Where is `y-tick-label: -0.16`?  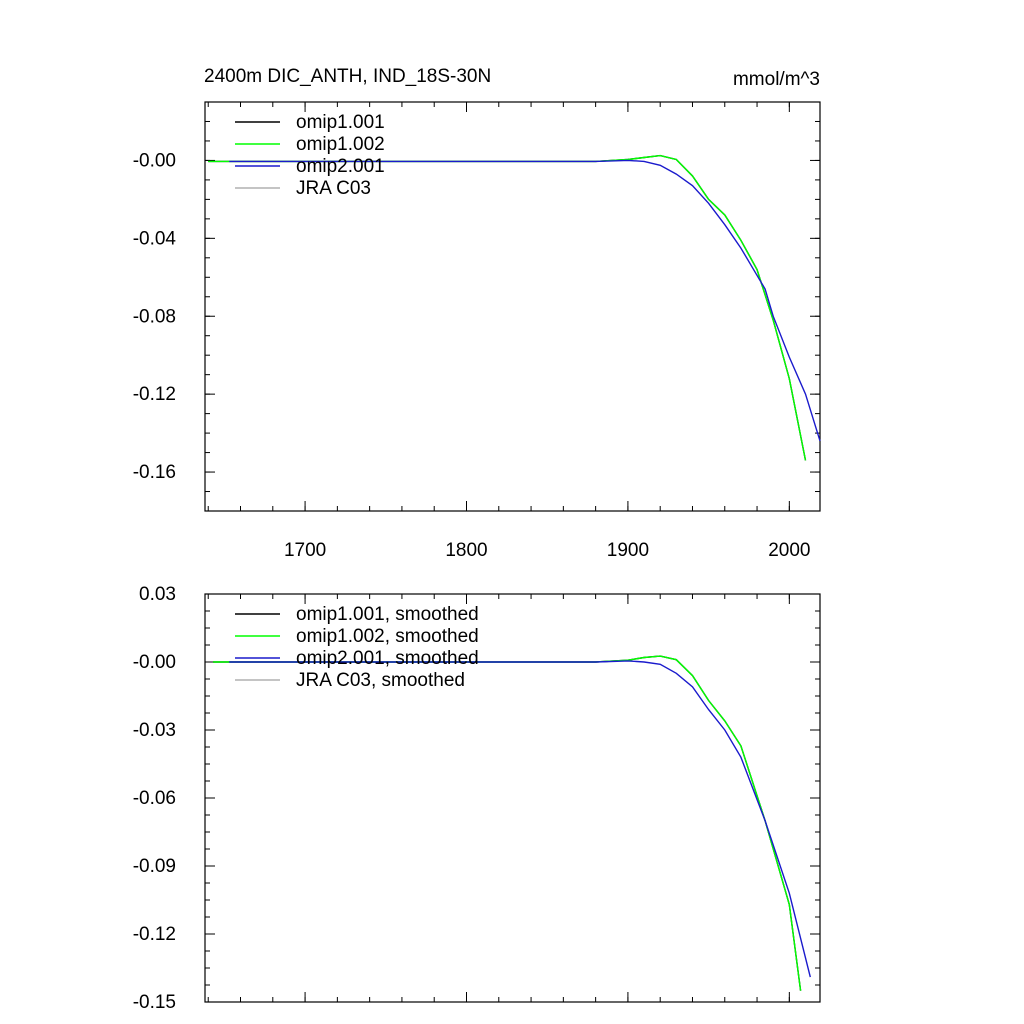 y-tick-label: -0.16 is located at coordinates (154, 472).